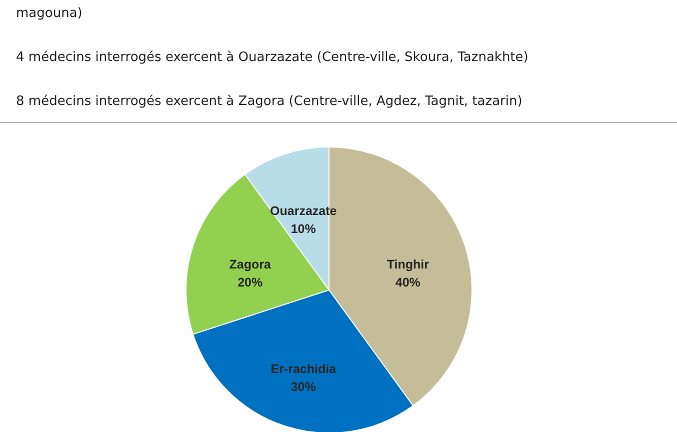 The image size is (677, 432). What do you see at coordinates (270, 102) in the screenshot?
I see `text: 8 médecins interrogés exercent à Zagora (Centre-ville, Agdez, Tagnit, tazarin)` at bounding box center [270, 102].